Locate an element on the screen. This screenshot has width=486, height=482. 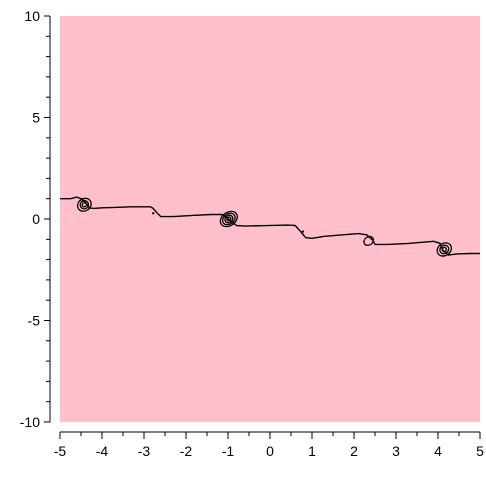
contour-layer is located at coordinates (270, 226).